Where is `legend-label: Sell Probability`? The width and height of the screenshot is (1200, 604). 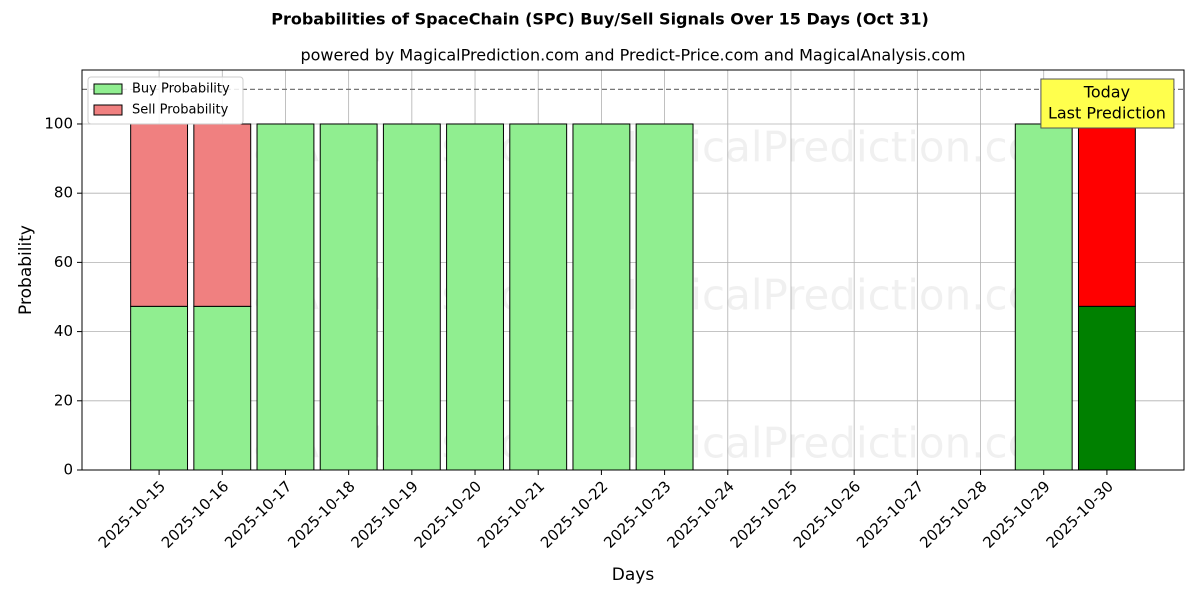
legend-label: Sell Probability is located at coordinates (180, 110).